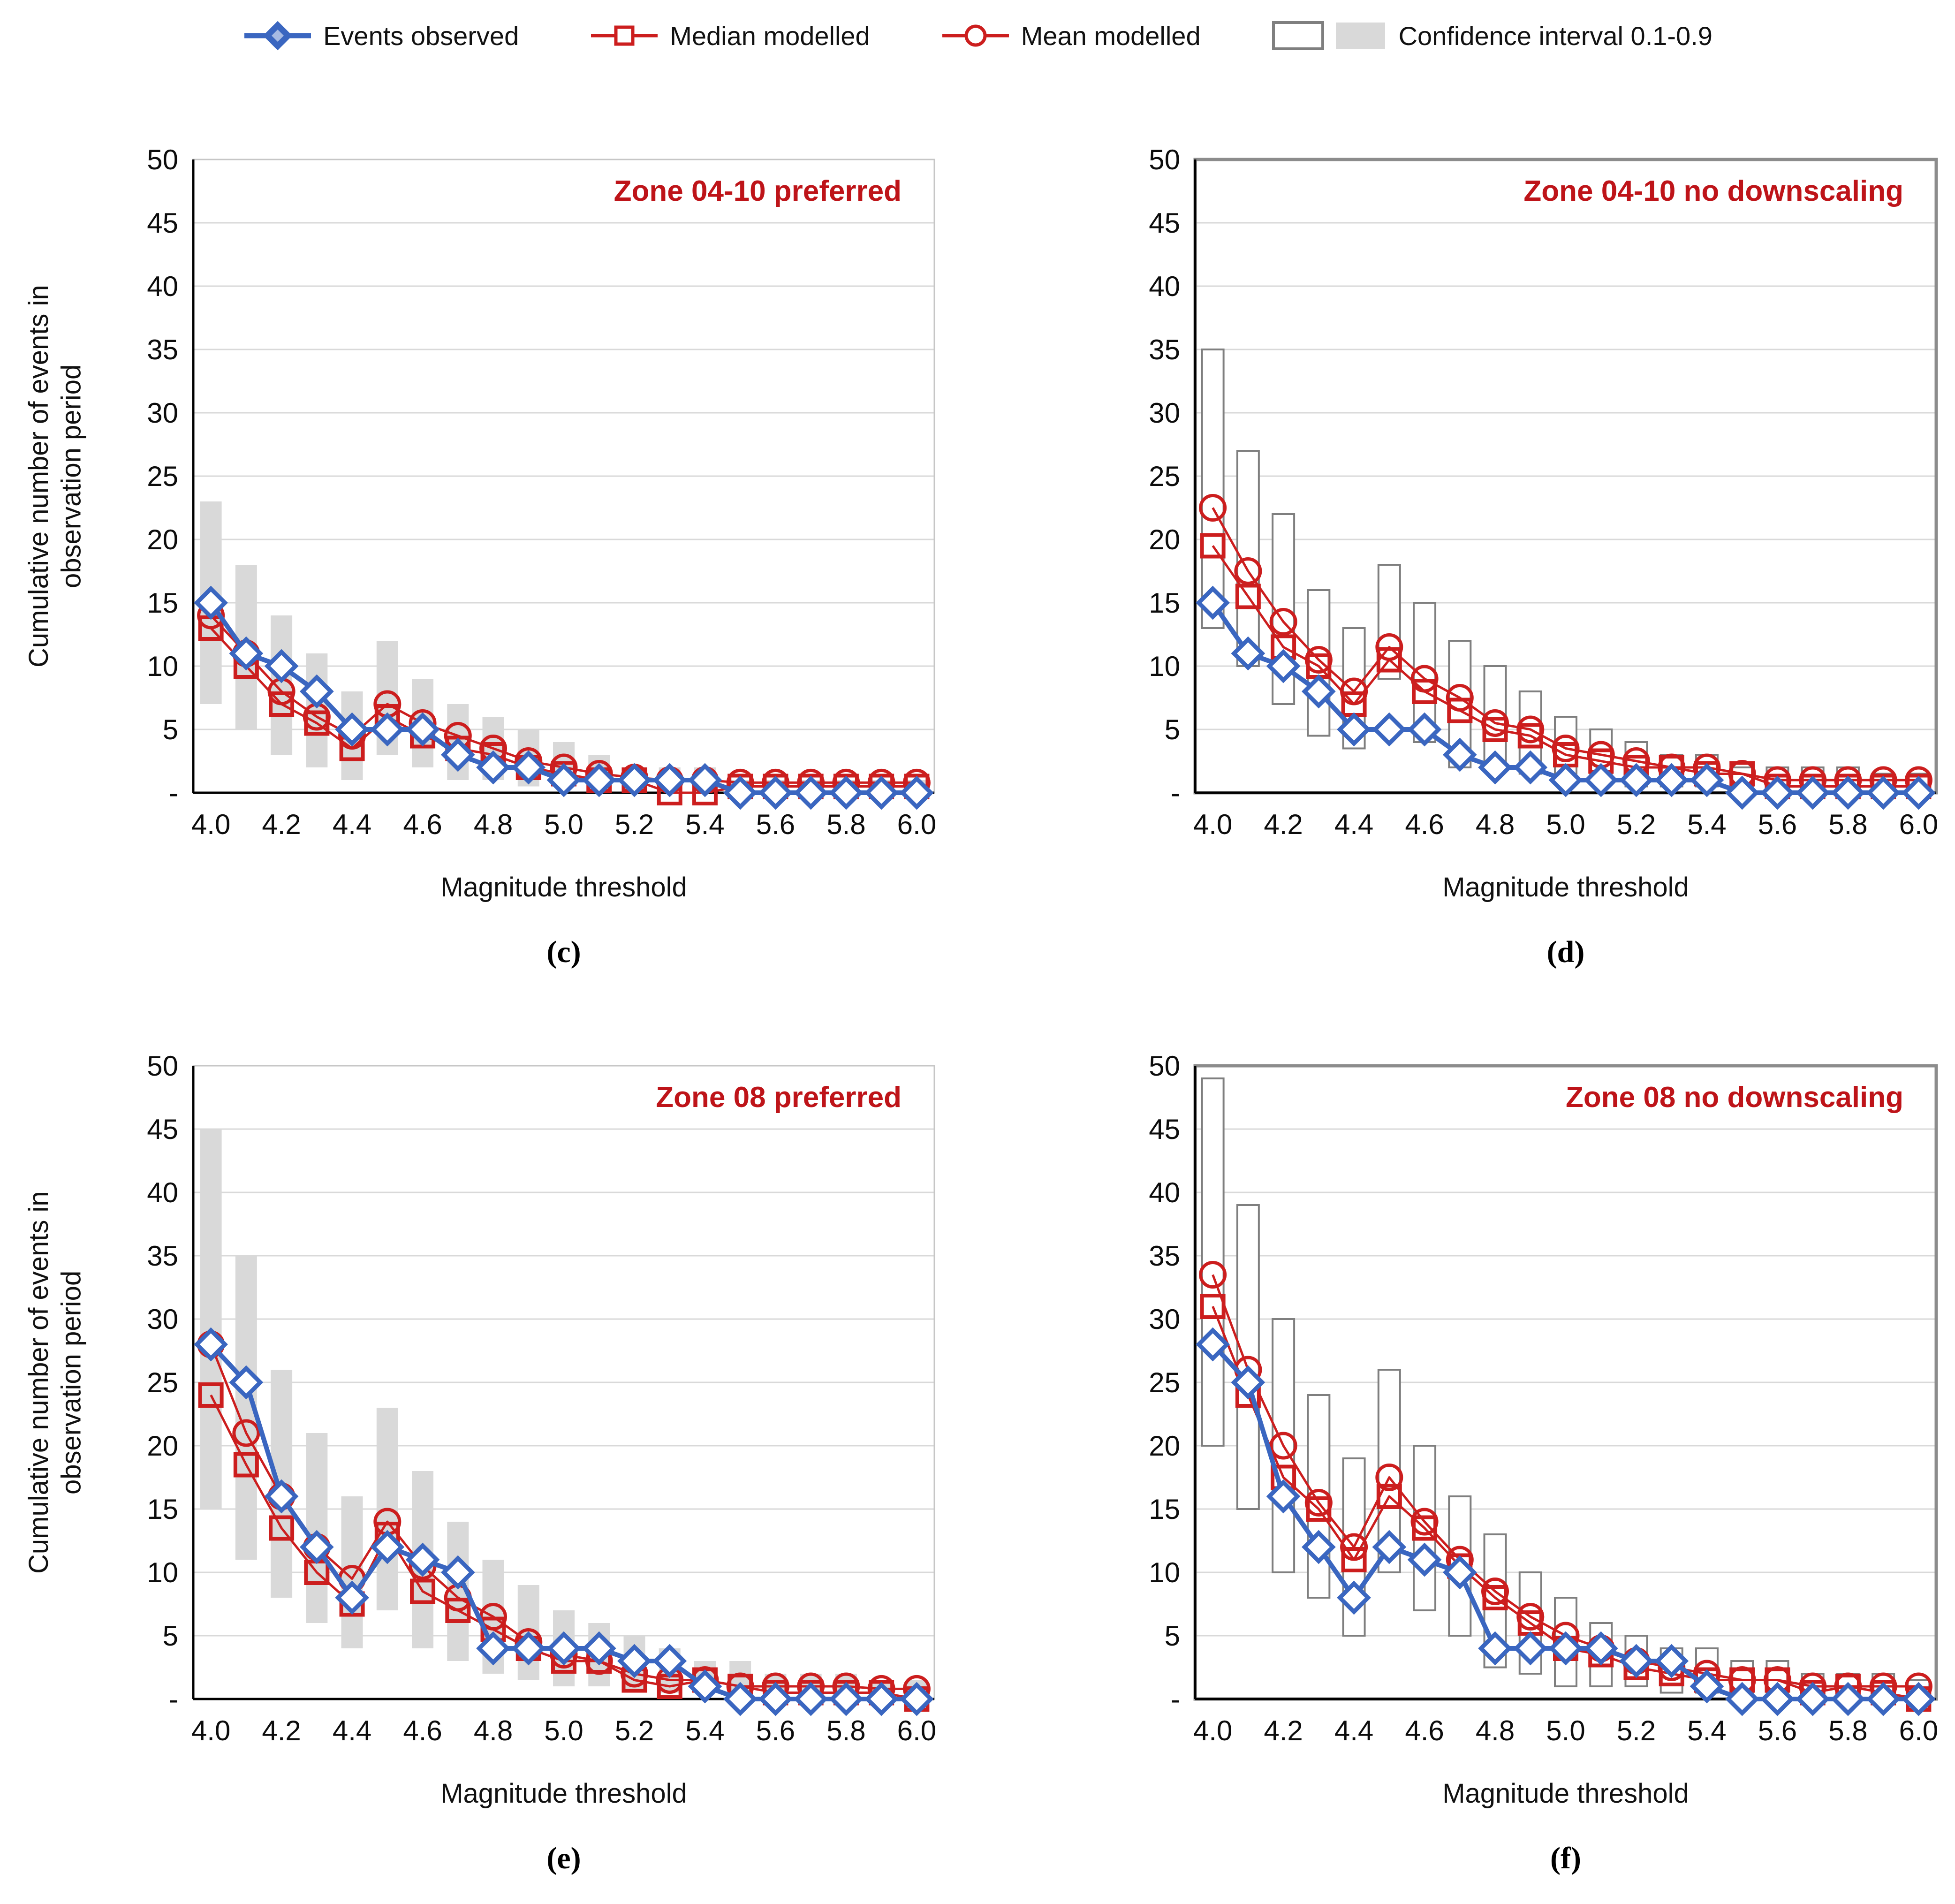 The height and width of the screenshot is (1904, 1955). Describe the element at coordinates (1713, 191) in the screenshot. I see `panel-title-d: Zone 04-10 no downscaling` at that location.